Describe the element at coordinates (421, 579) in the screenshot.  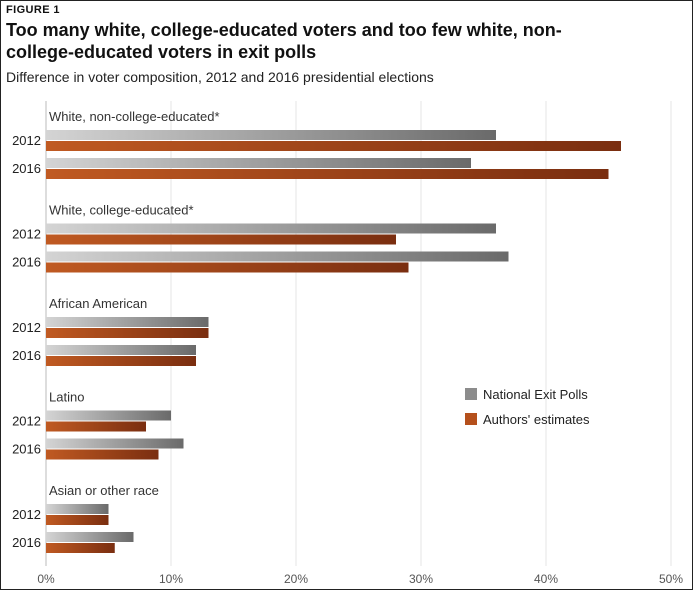
I see `x-tick-label: 30%` at that location.